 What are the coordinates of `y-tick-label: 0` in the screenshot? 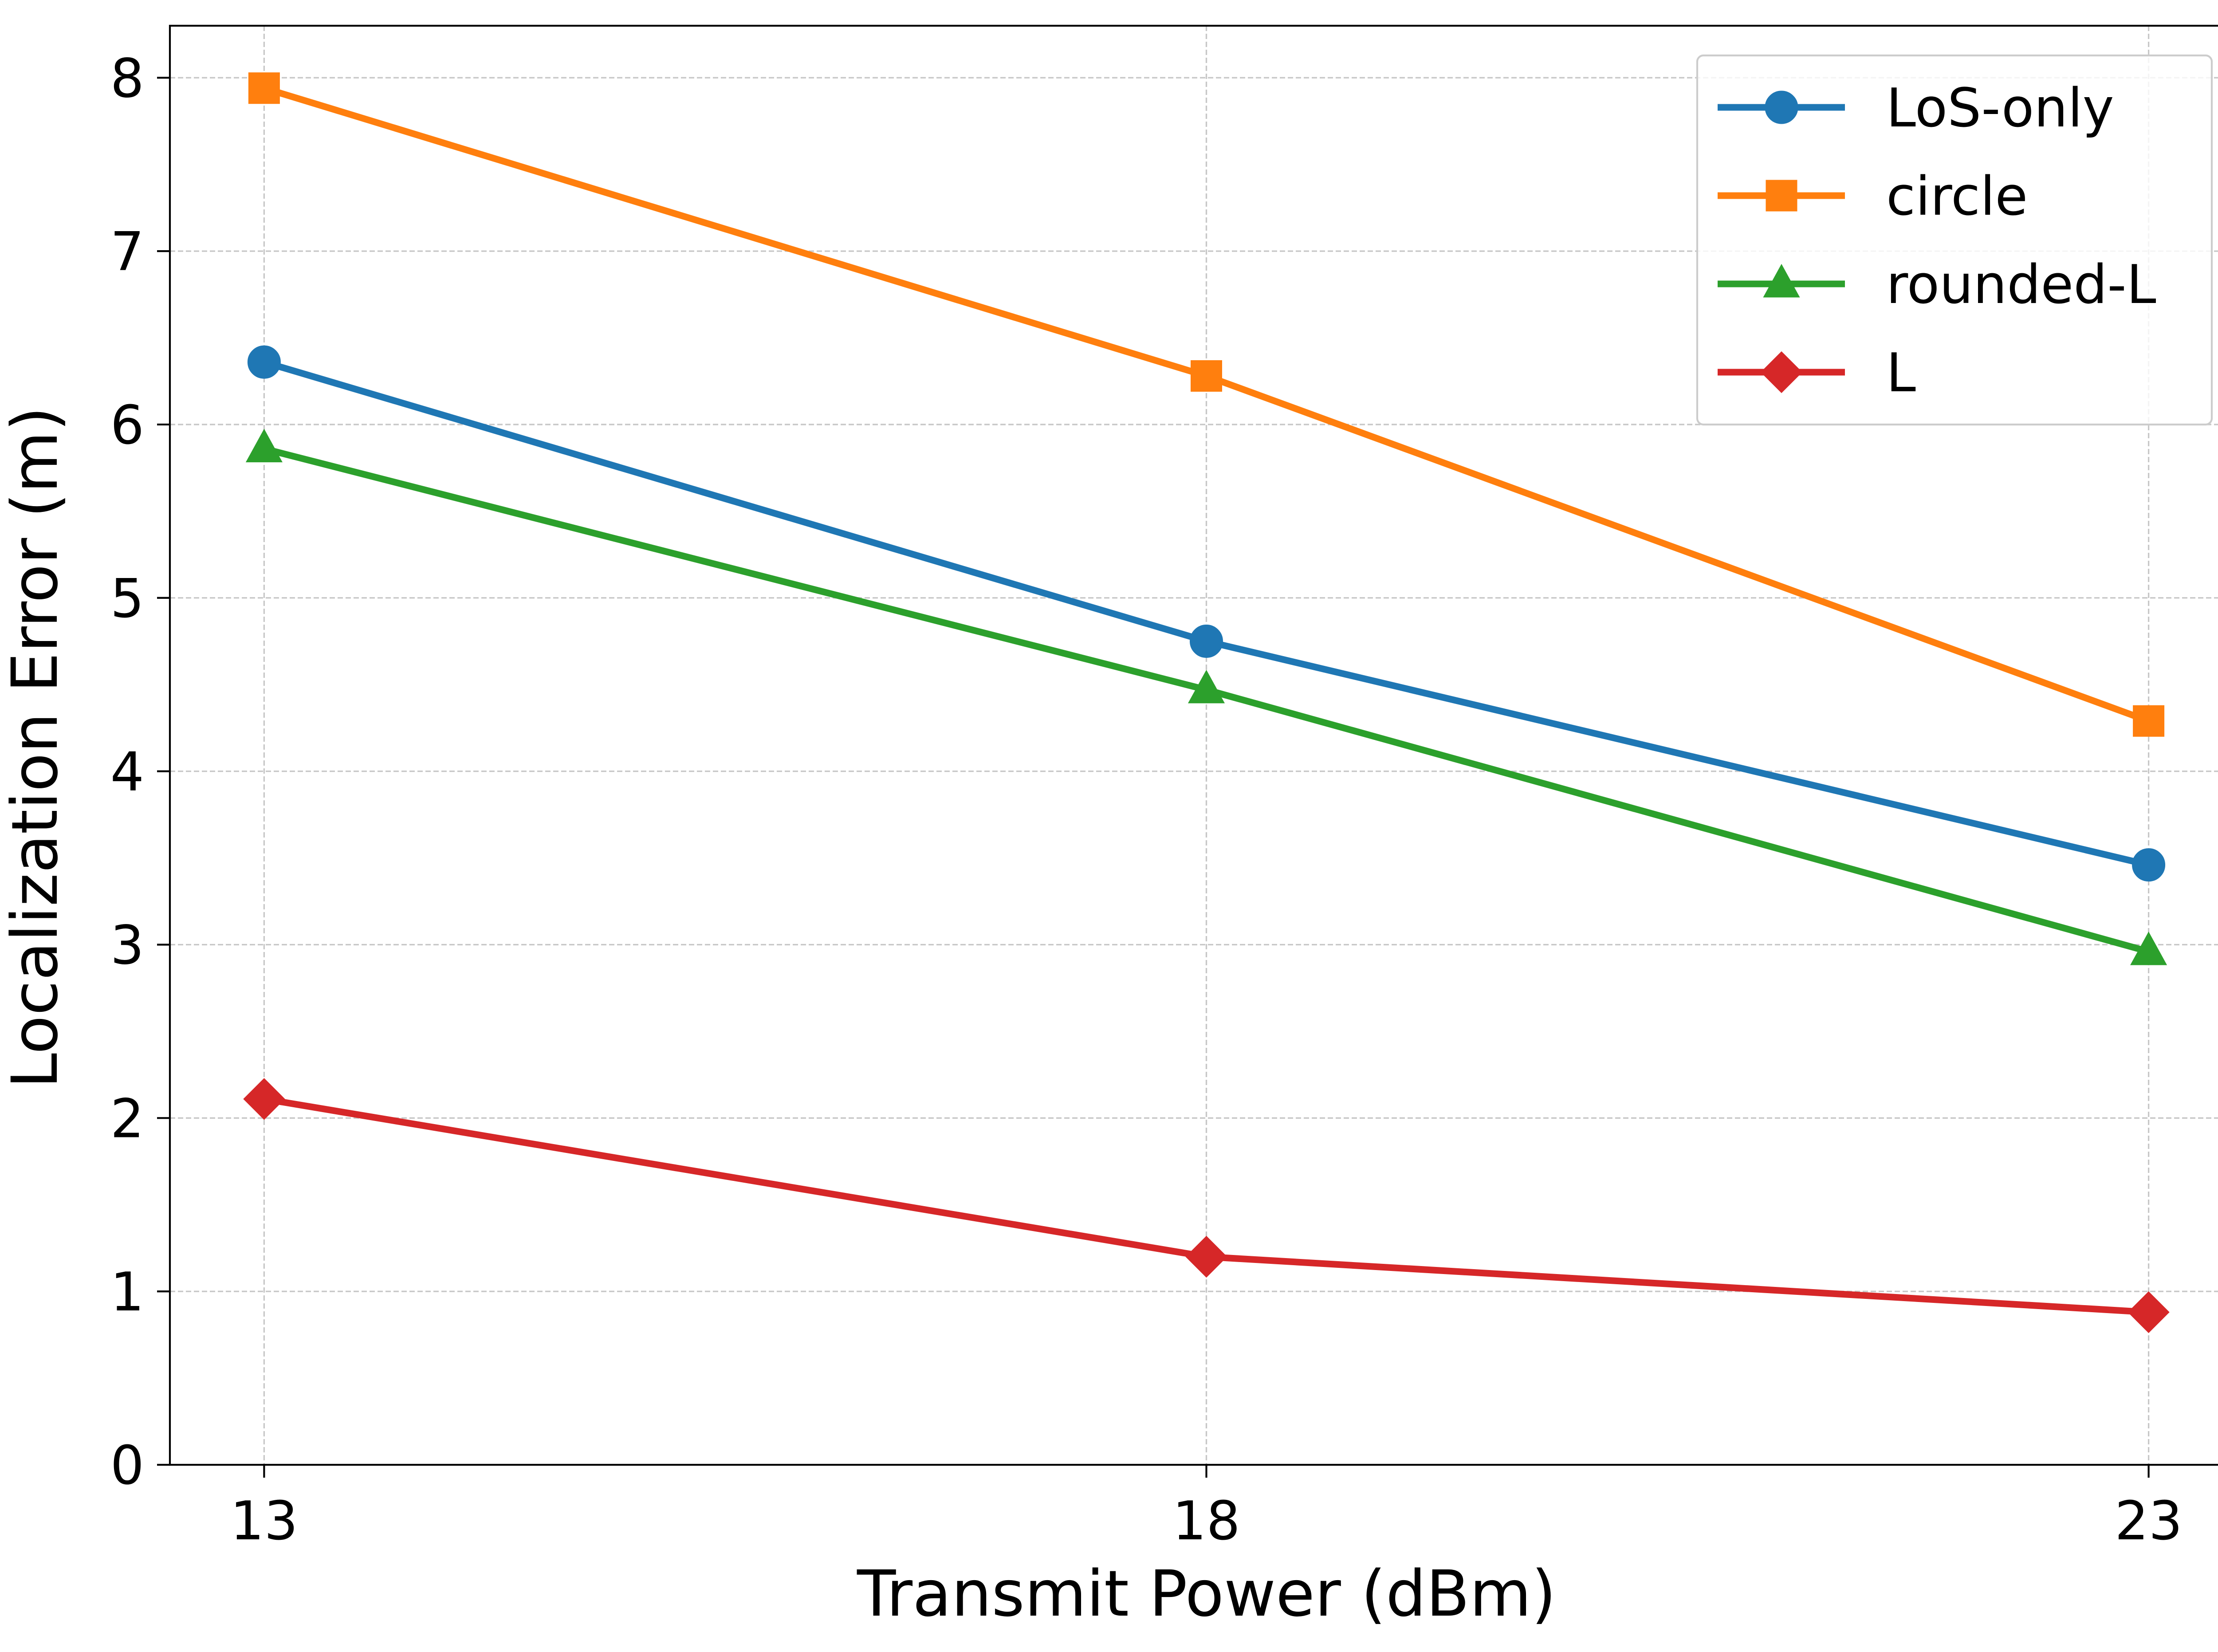 It's located at (127, 1466).